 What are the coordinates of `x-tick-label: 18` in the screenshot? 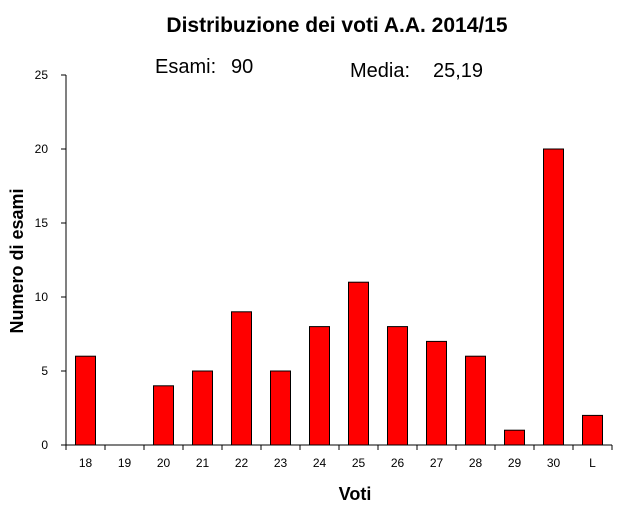 It's located at (86, 463).